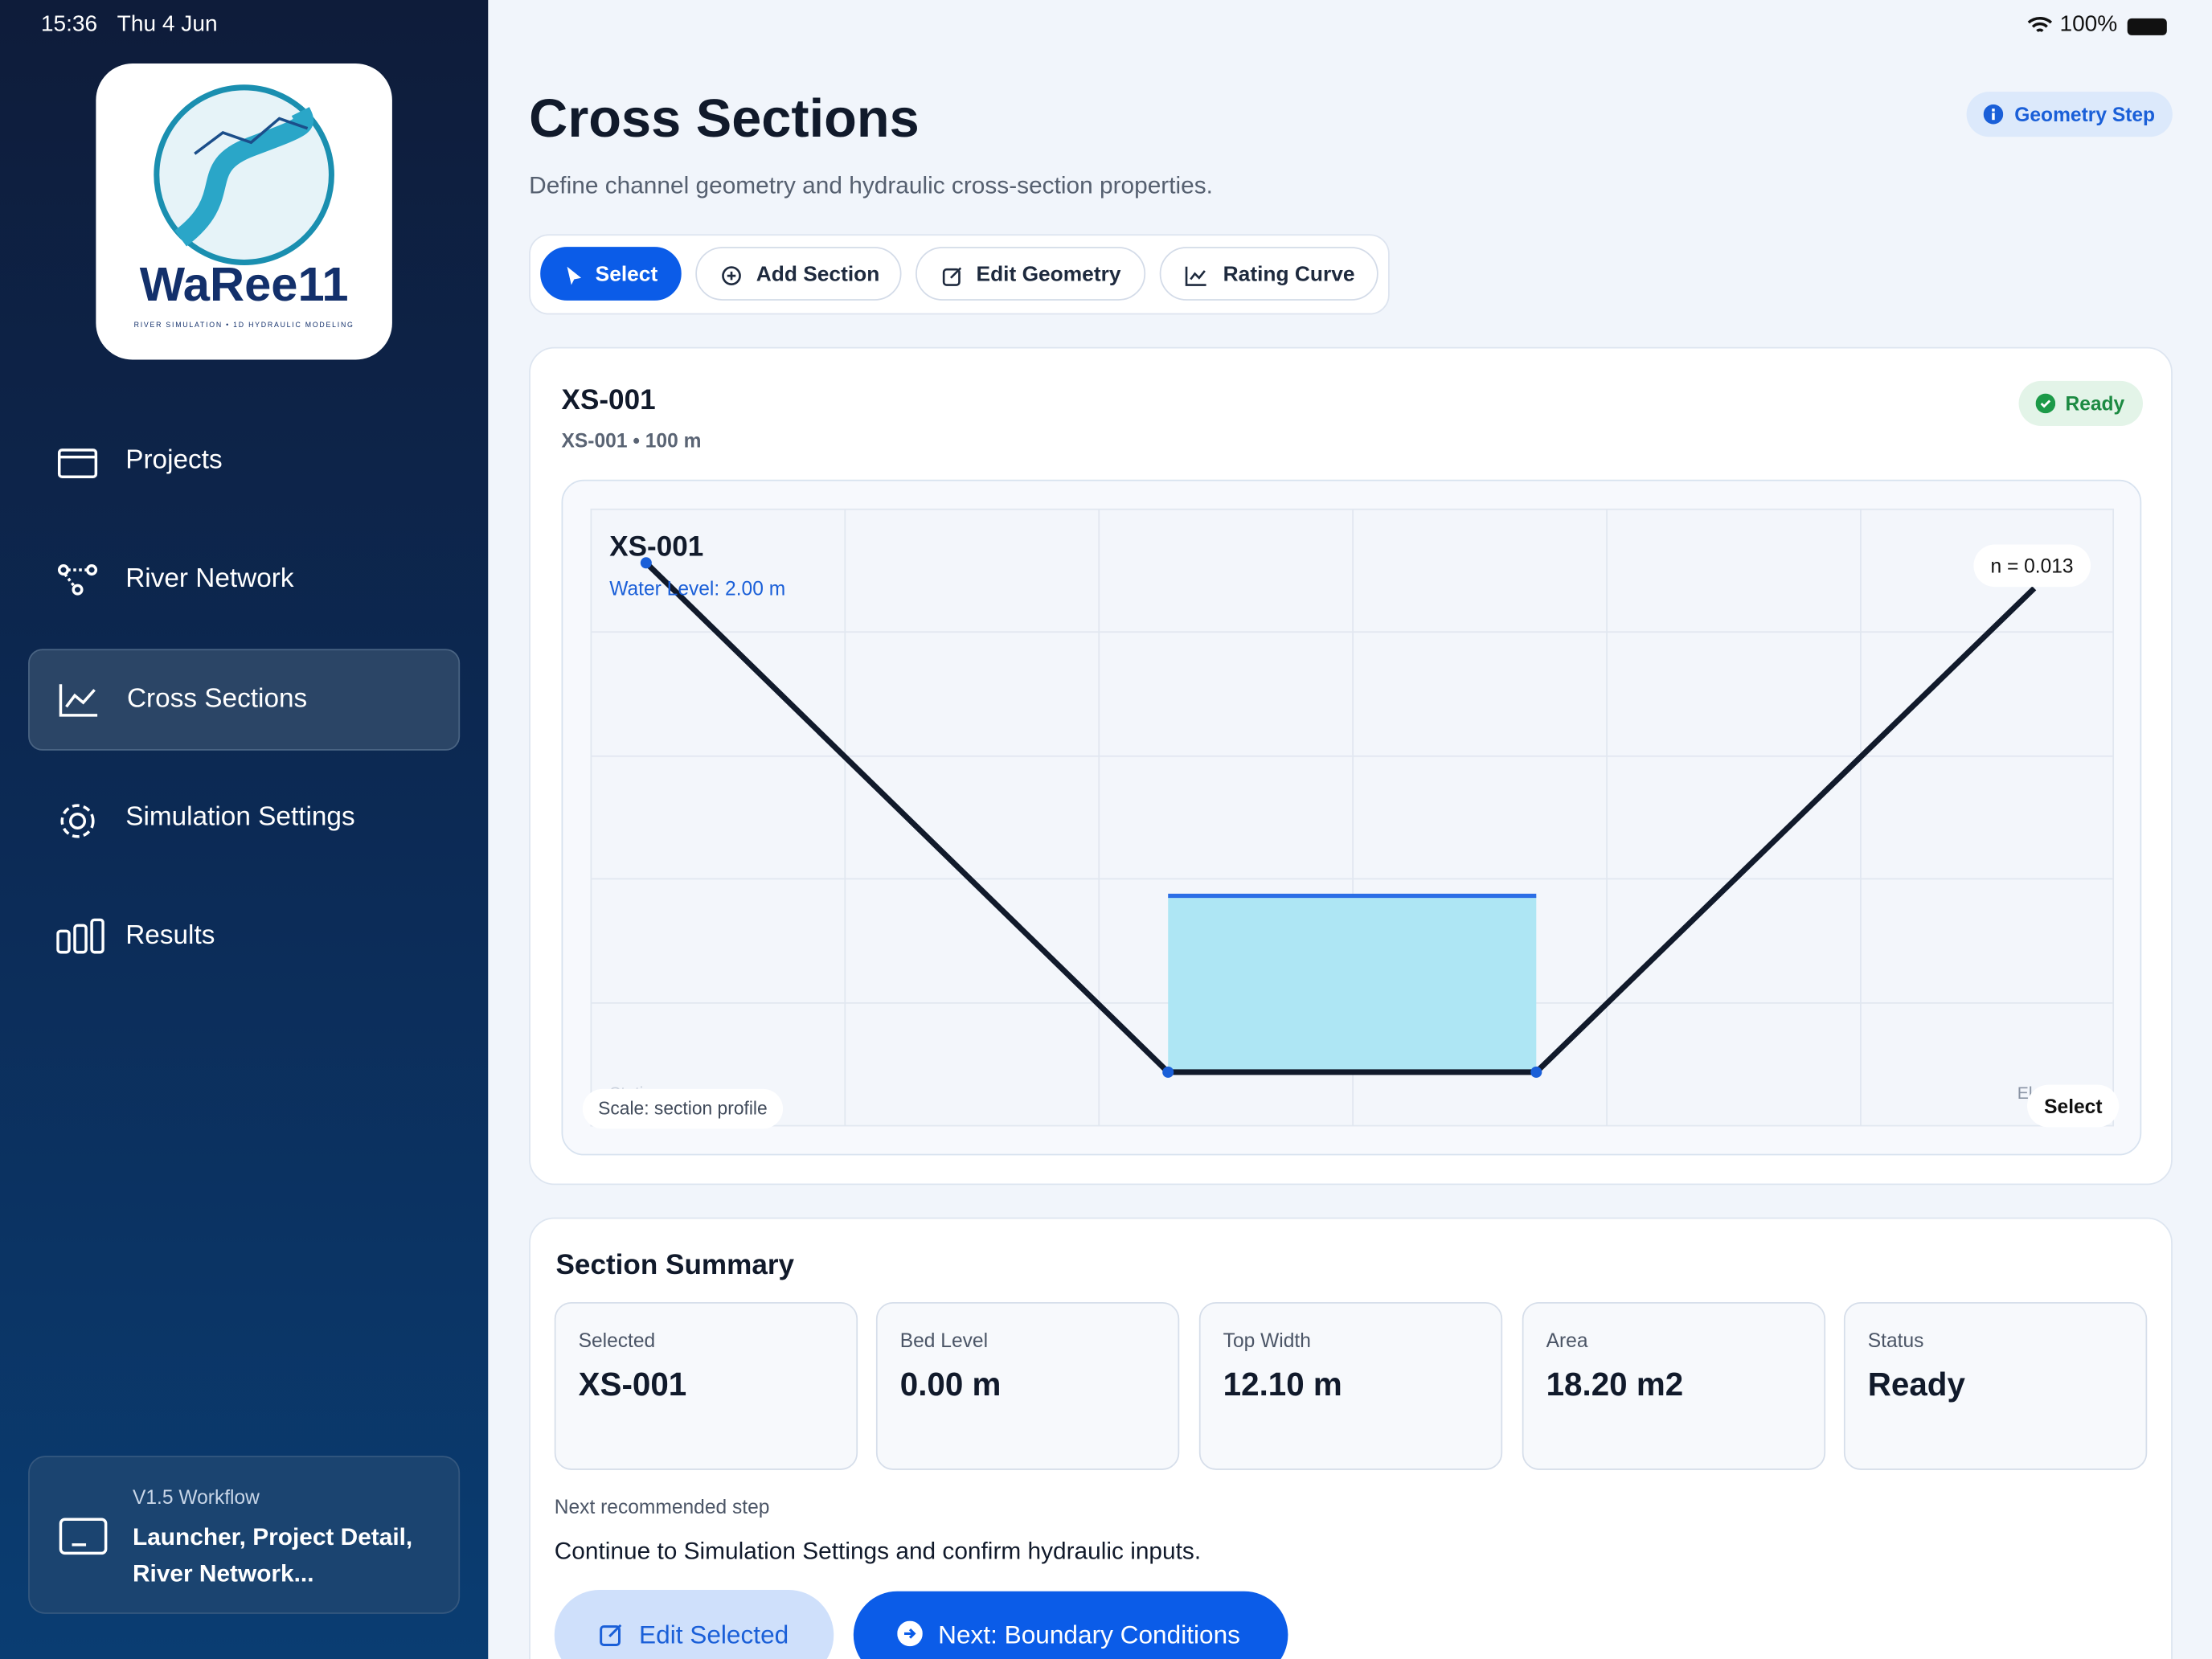 The height and width of the screenshot is (1659, 2212). I want to click on next-label: Next recommended step, so click(662, 1506).